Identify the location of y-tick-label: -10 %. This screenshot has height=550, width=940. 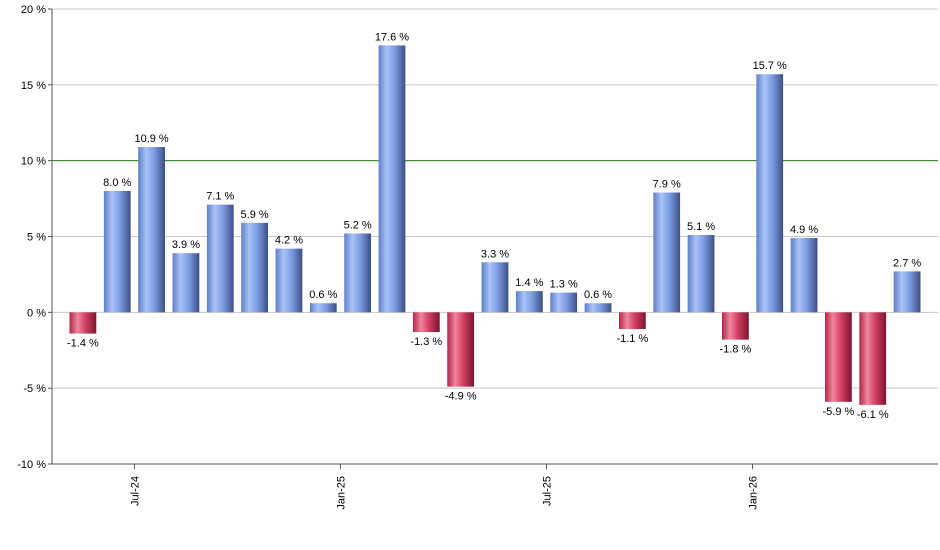
(31, 465).